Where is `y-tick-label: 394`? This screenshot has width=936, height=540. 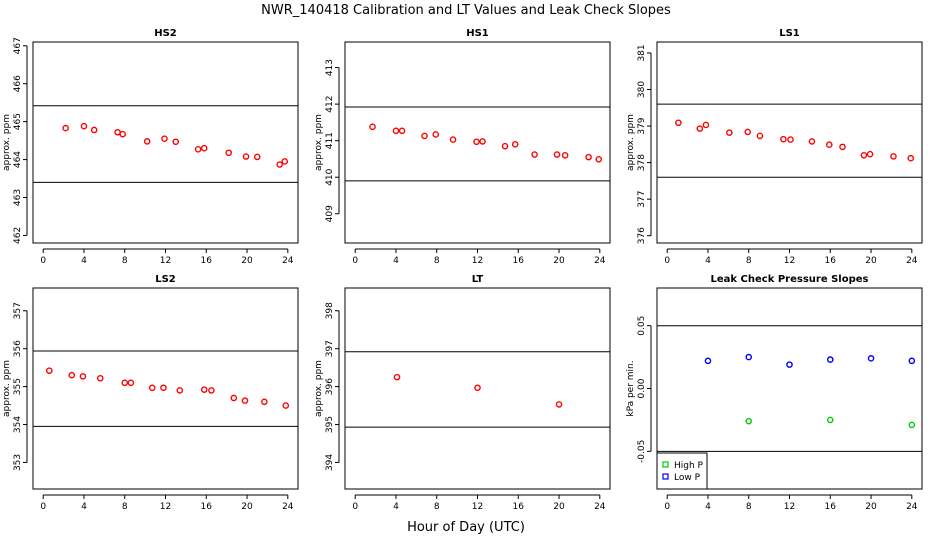 y-tick-label: 394 is located at coordinates (330, 462).